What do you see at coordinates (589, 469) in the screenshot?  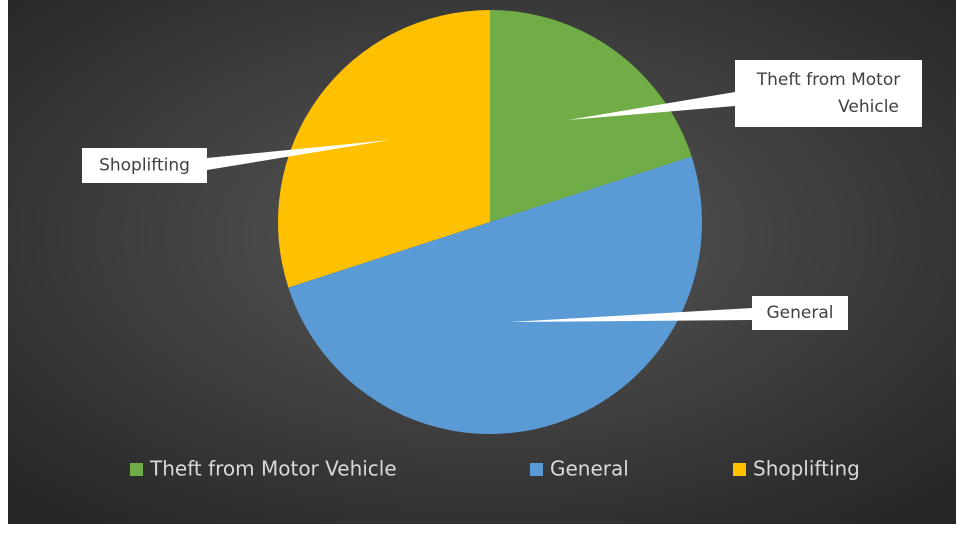 I see `legend-label: General` at bounding box center [589, 469].